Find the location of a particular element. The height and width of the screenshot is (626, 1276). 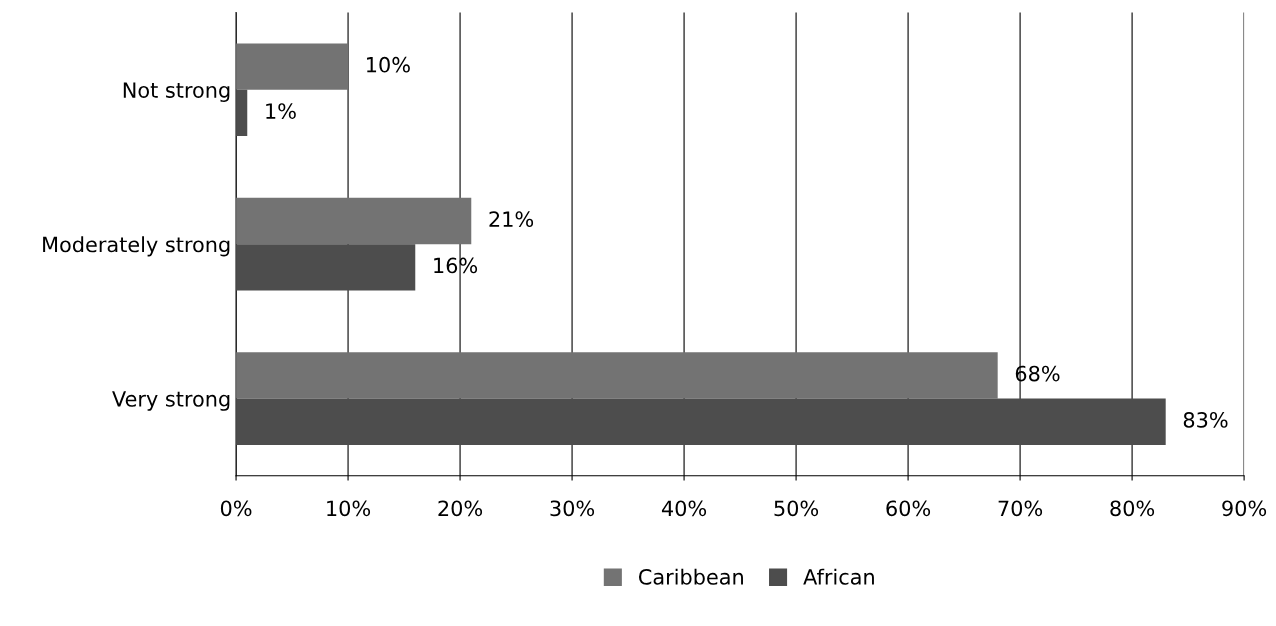

y-tick-label: Very strong is located at coordinates (171, 401).